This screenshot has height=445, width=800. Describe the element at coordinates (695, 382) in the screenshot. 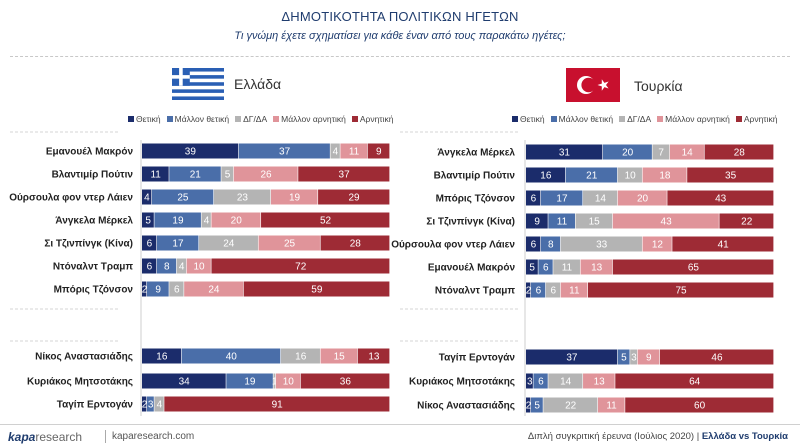

I see `bar-value-label: 64` at that location.